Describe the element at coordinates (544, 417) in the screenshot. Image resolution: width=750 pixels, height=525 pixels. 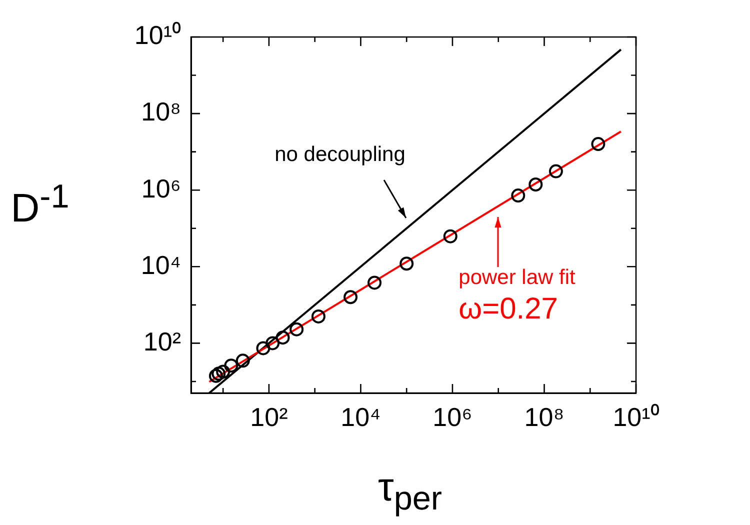
I see `x-tick-label: 10⁸` at that location.